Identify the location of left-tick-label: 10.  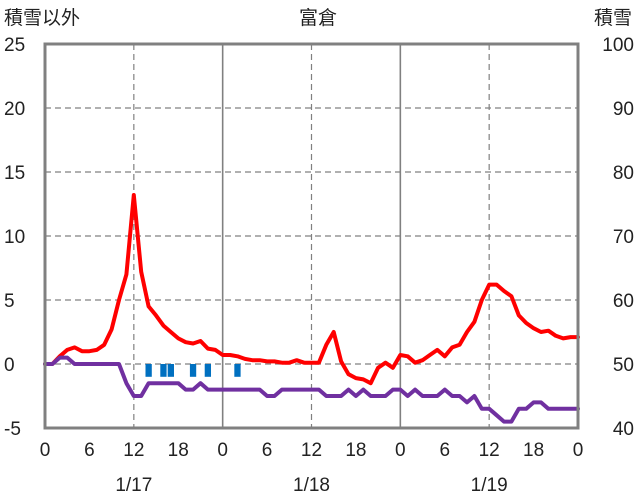
(14, 237).